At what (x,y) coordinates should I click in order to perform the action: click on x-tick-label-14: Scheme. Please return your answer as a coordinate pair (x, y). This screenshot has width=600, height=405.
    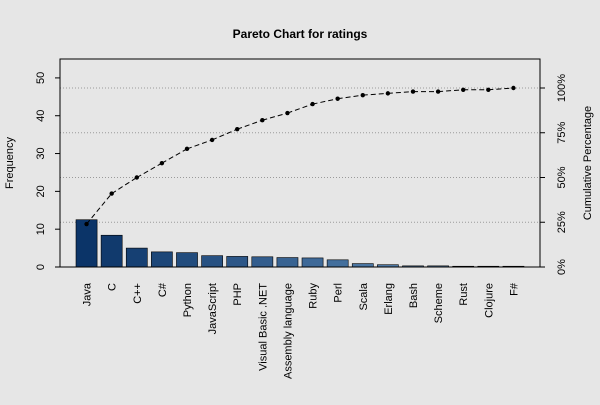
    Looking at the image, I should click on (439, 303).